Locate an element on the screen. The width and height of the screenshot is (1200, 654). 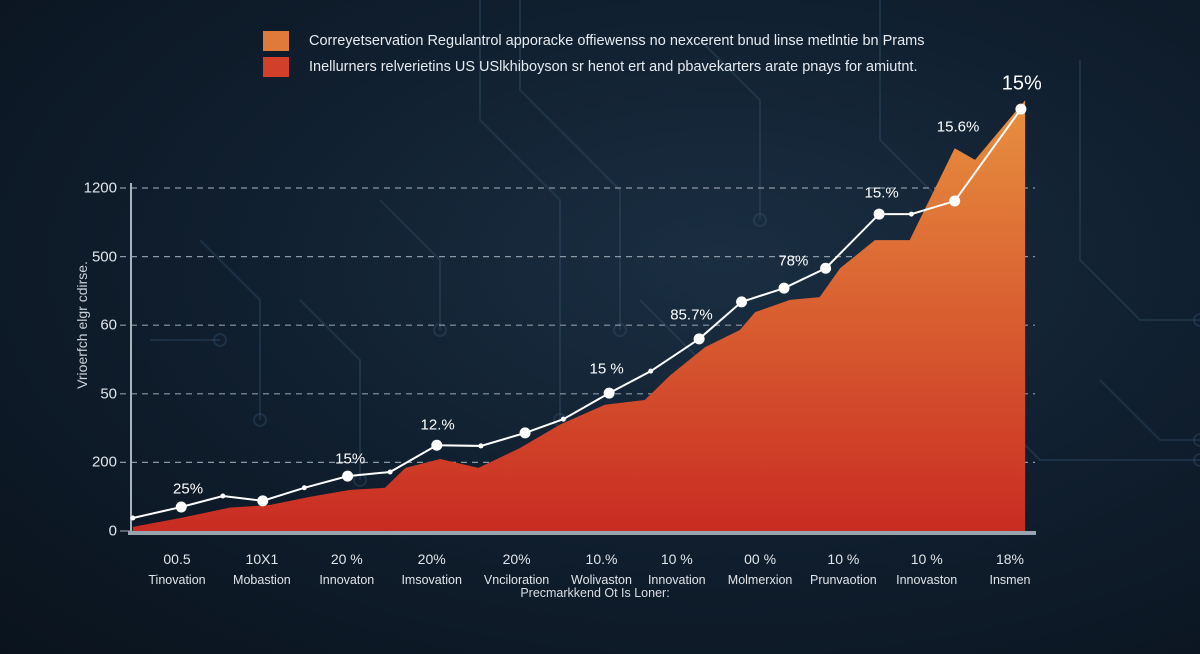
x-tick-label: 10X1 Mobastion is located at coordinates (262, 569).